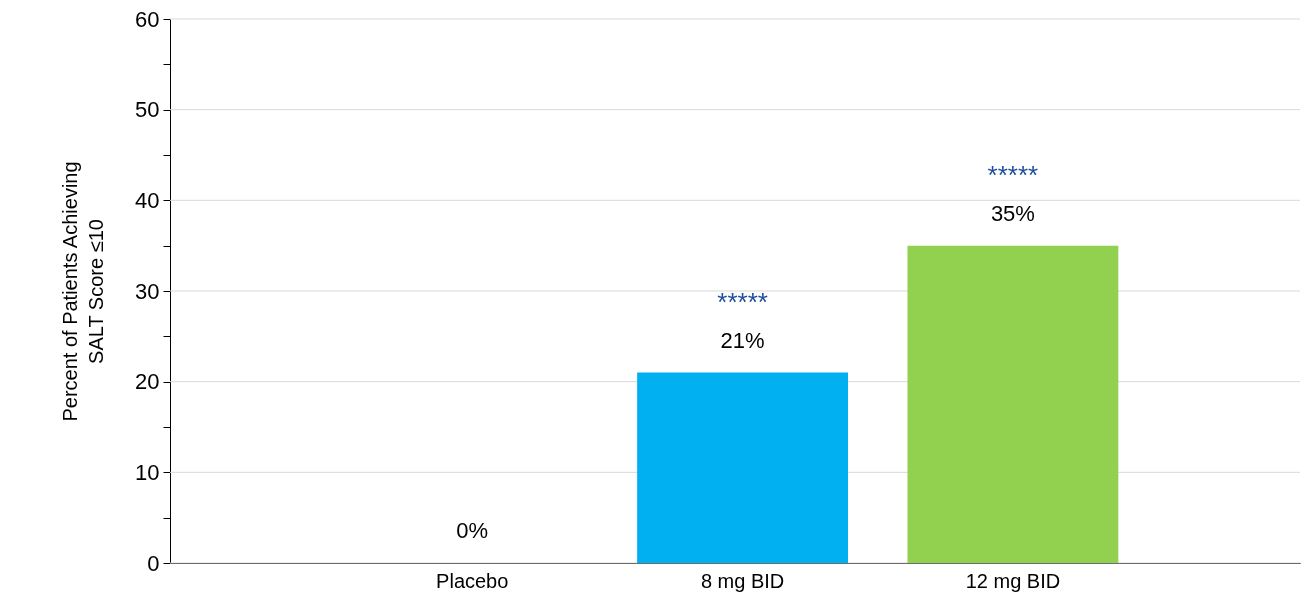  Describe the element at coordinates (153, 563) in the screenshot. I see `y-tick-label: 0` at that location.